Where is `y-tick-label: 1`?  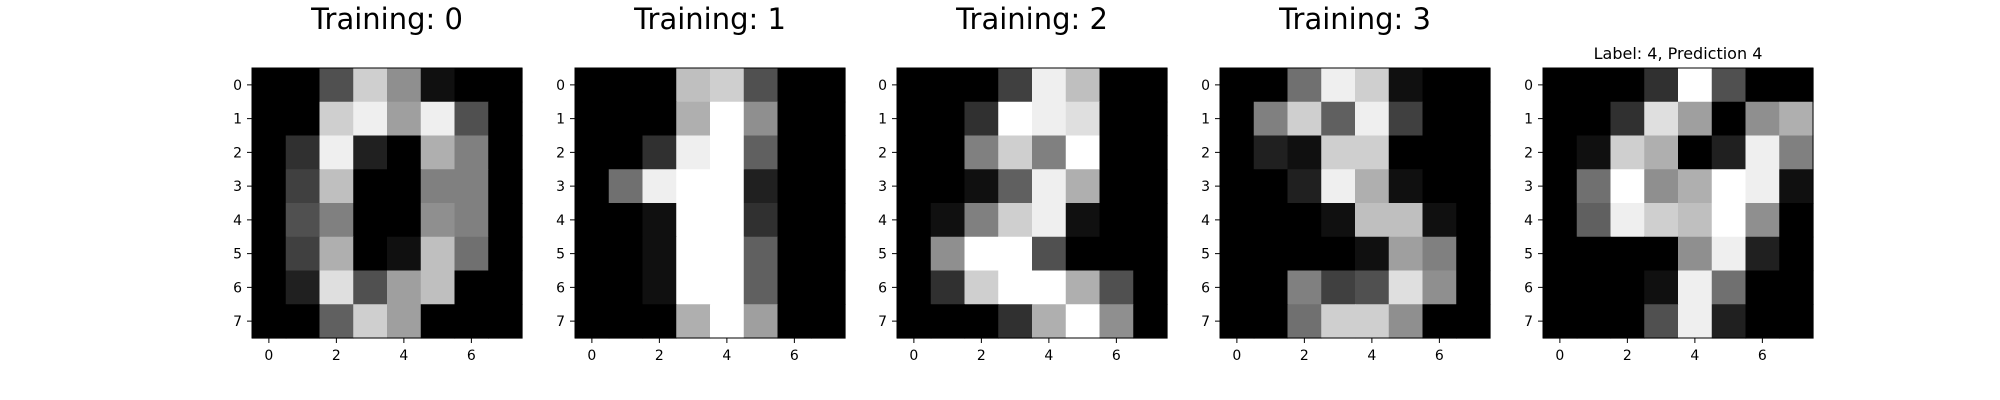
y-tick-label: 1 is located at coordinates (882, 120).